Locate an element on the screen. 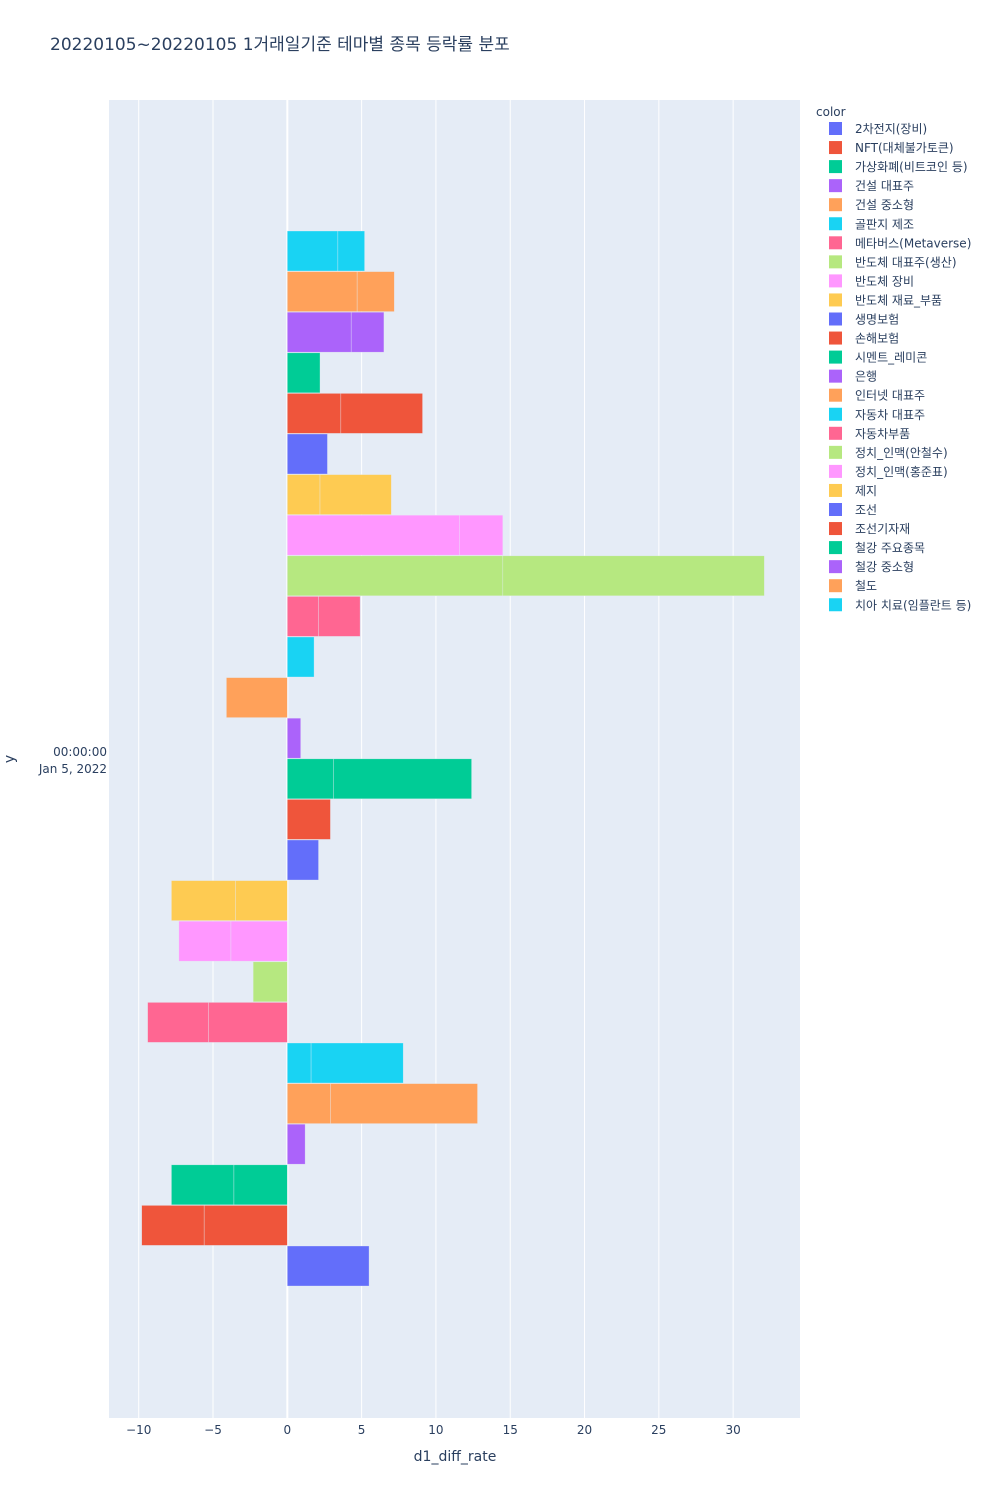 This screenshot has width=1000, height=1504. legend-label: 2차전지(장비) is located at coordinates (891, 129).